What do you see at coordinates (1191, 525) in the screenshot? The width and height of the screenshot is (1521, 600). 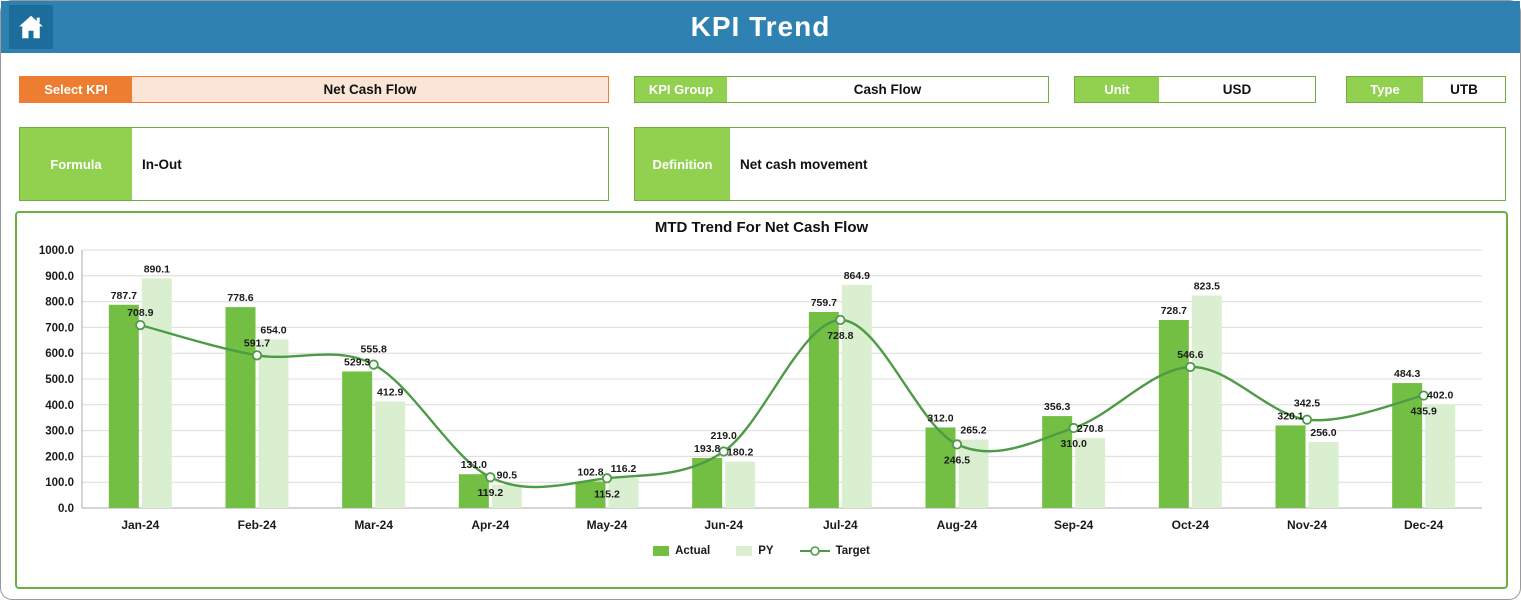 I see `svg-text: Oct-24` at bounding box center [1191, 525].